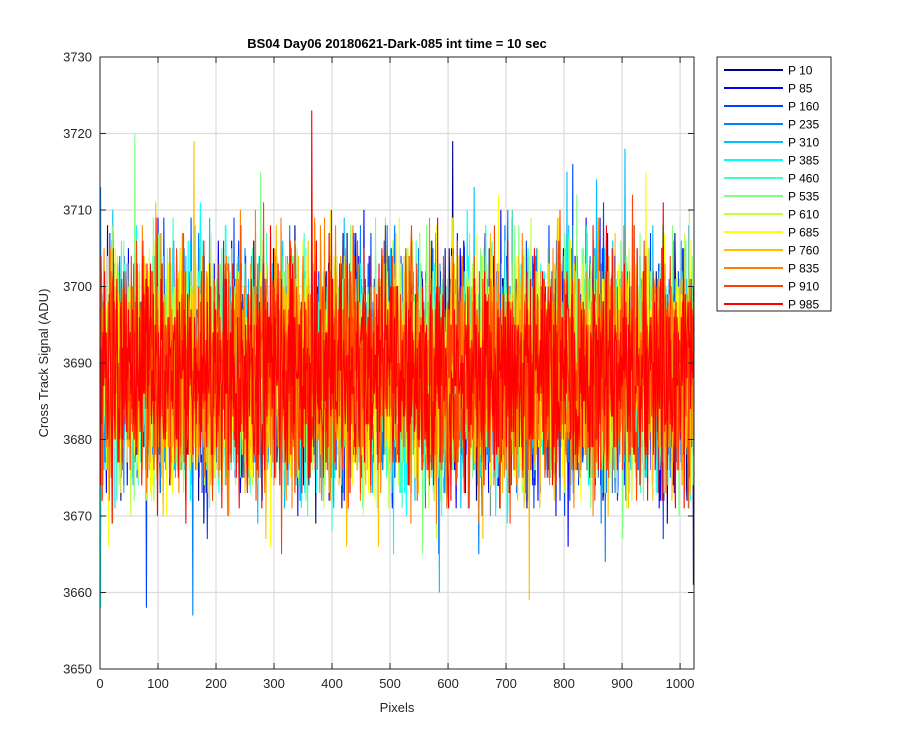 This screenshot has height=750, width=900. Describe the element at coordinates (803, 125) in the screenshot. I see `legend-label: P 235` at that location.